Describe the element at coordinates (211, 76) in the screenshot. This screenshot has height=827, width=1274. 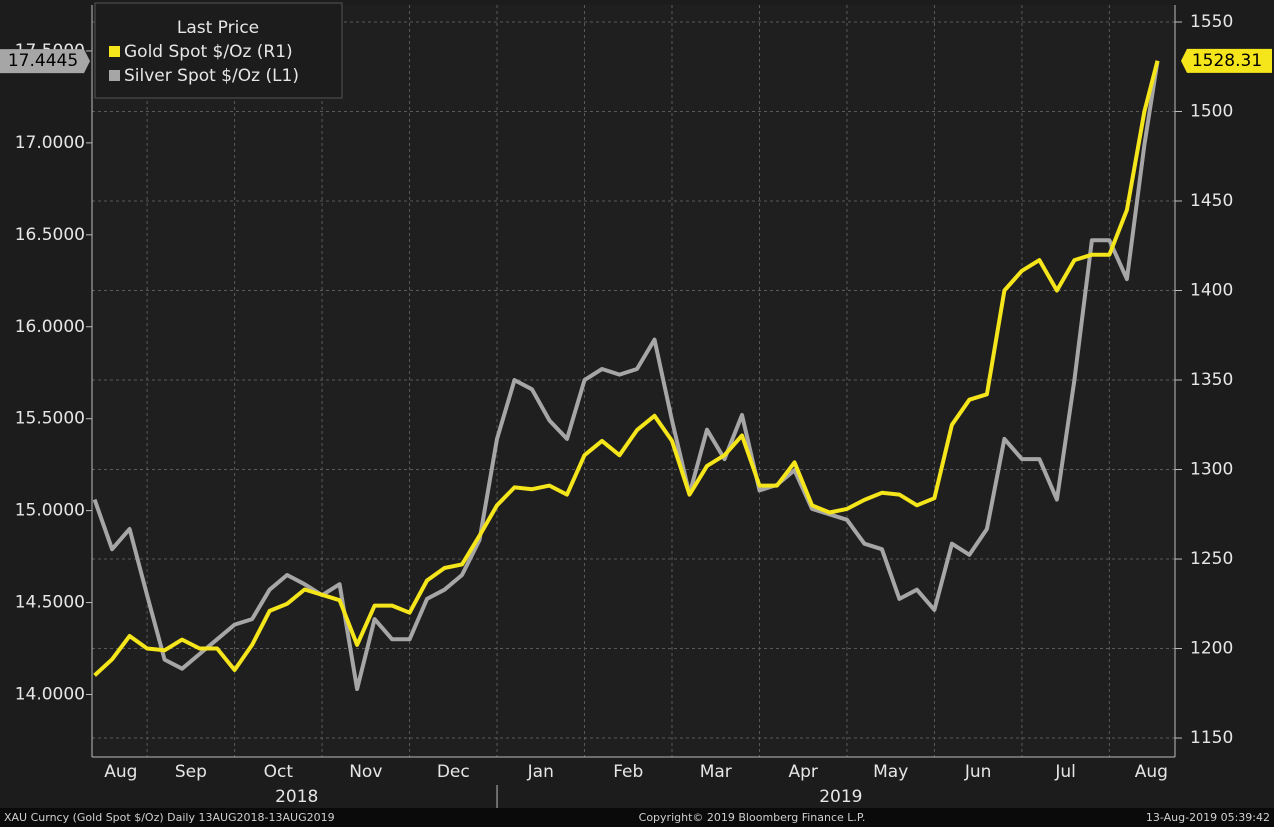
I see `legend-label: Silver Spot $/Oz (L1)` at that location.